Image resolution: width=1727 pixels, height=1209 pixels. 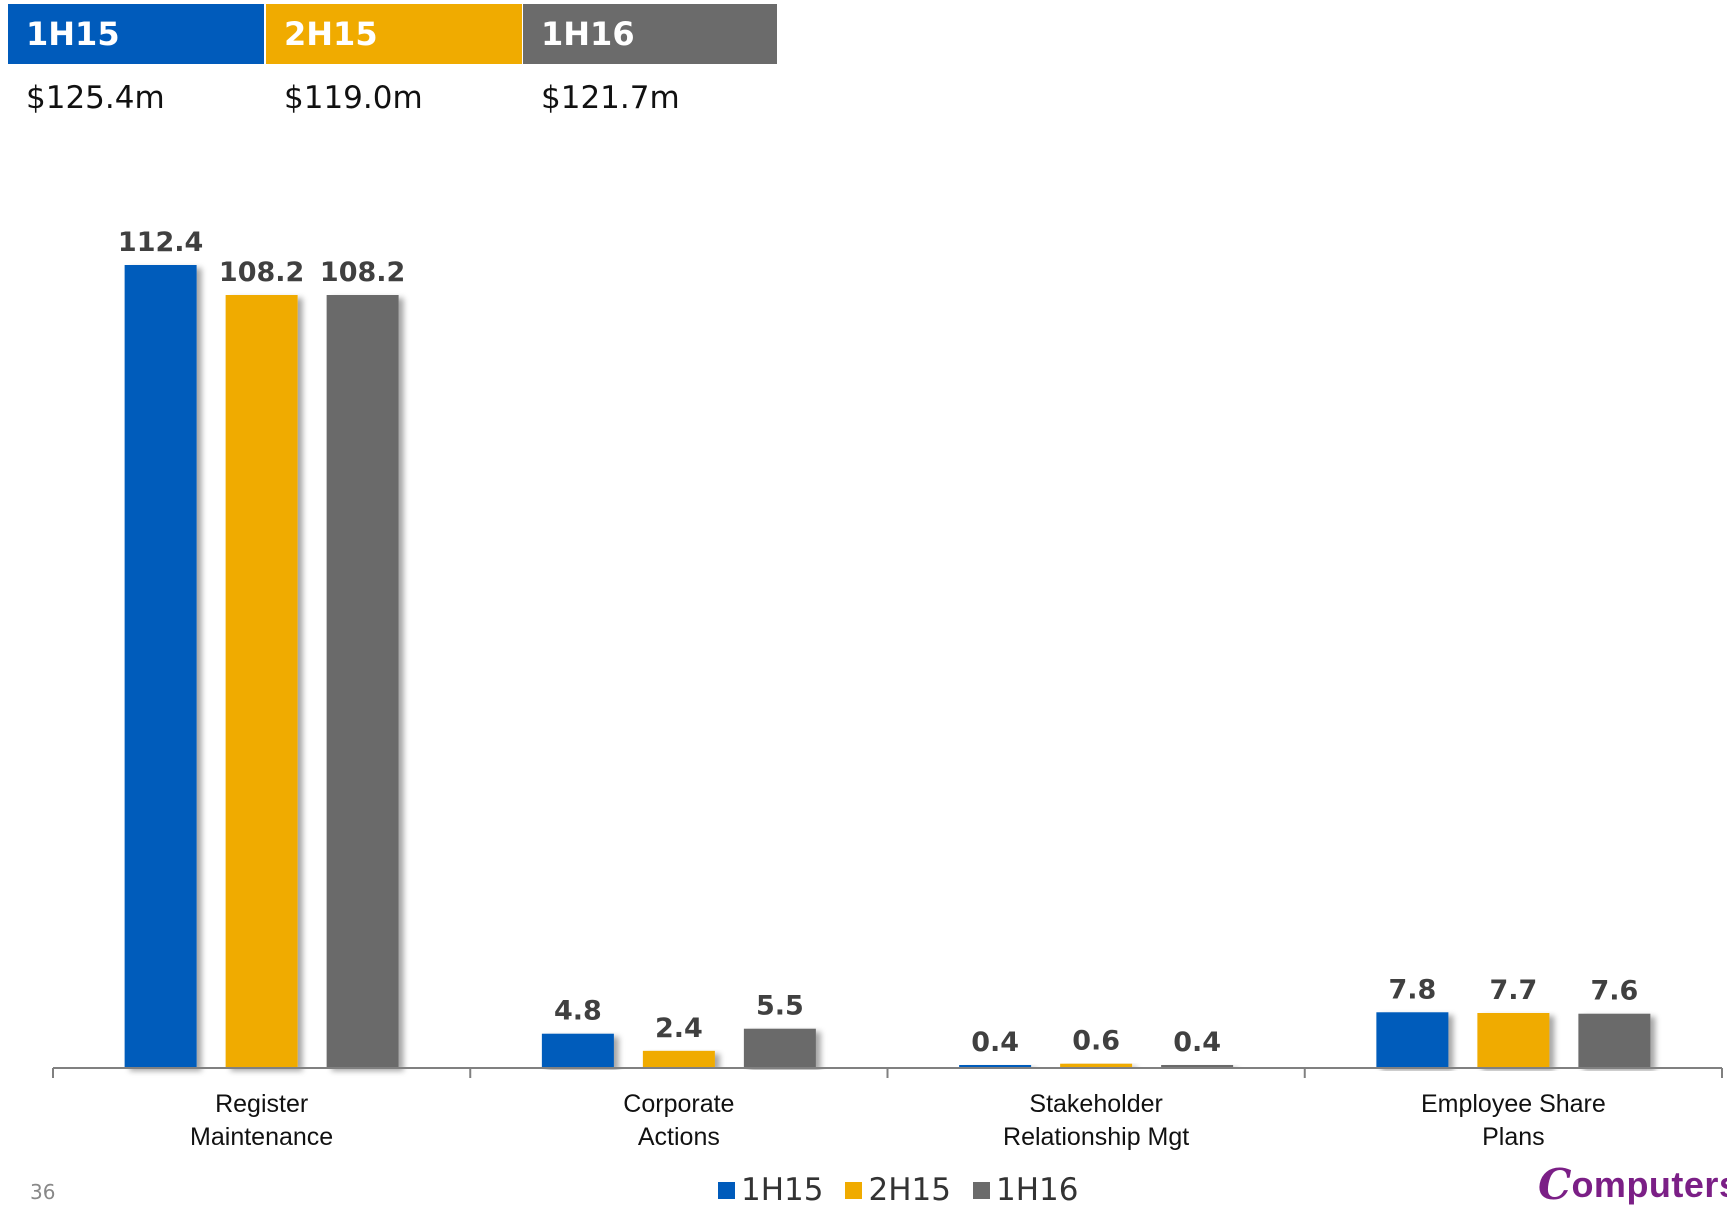 I want to click on legend-item-2h15: 2H15, so click(x=898, y=1190).